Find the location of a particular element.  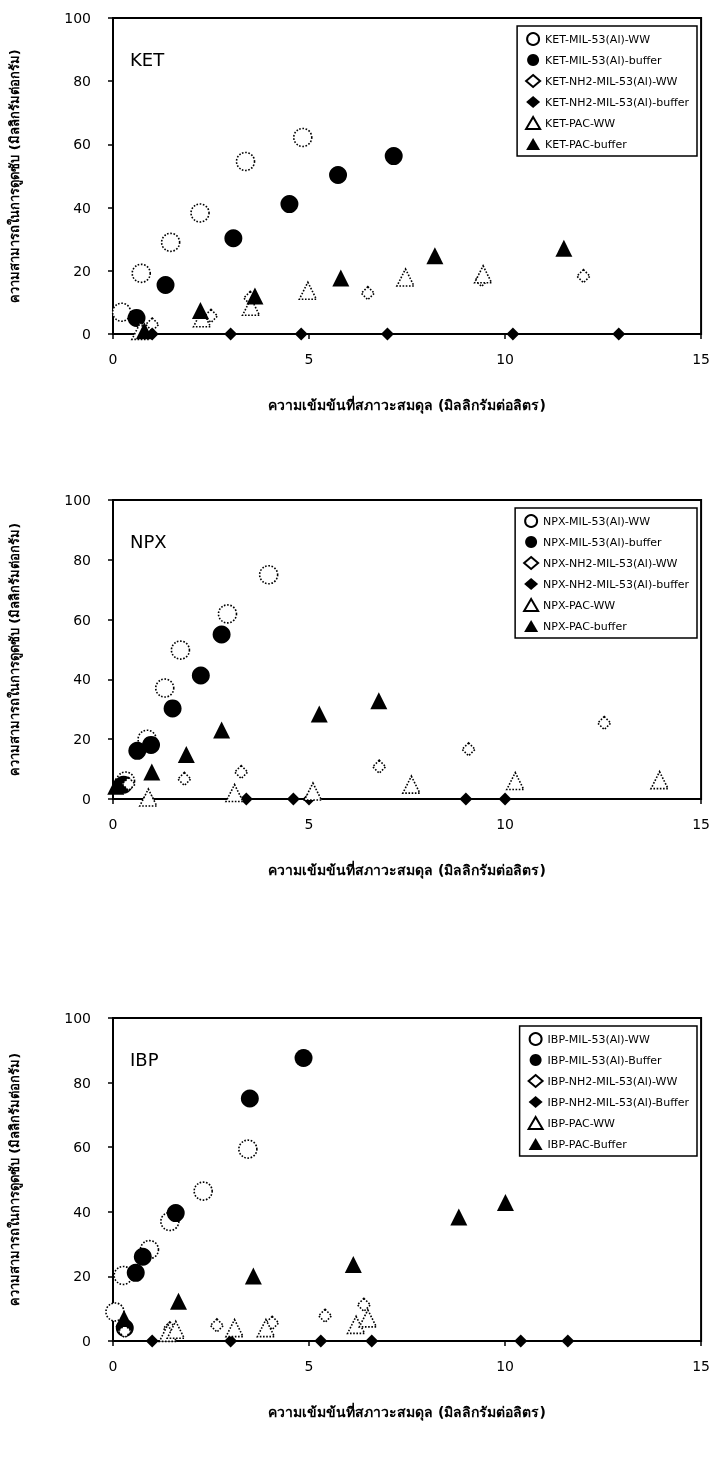

legend-label: IBP-NH2-MIL-53(Al)-WW is located at coordinates (612, 1081).